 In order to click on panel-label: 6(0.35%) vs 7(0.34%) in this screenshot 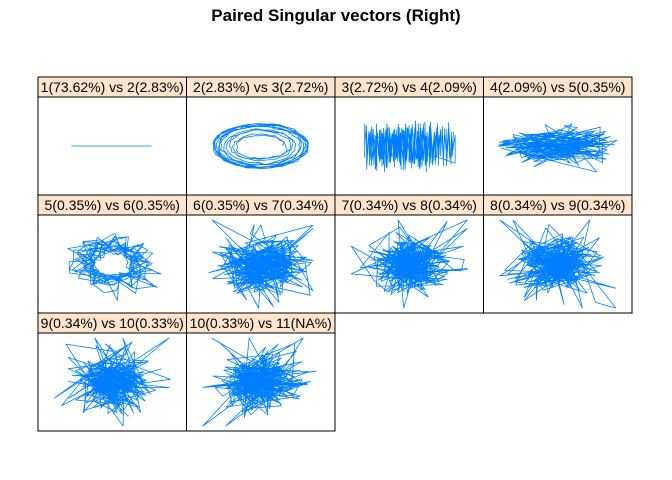, I will do `click(260, 205)`.